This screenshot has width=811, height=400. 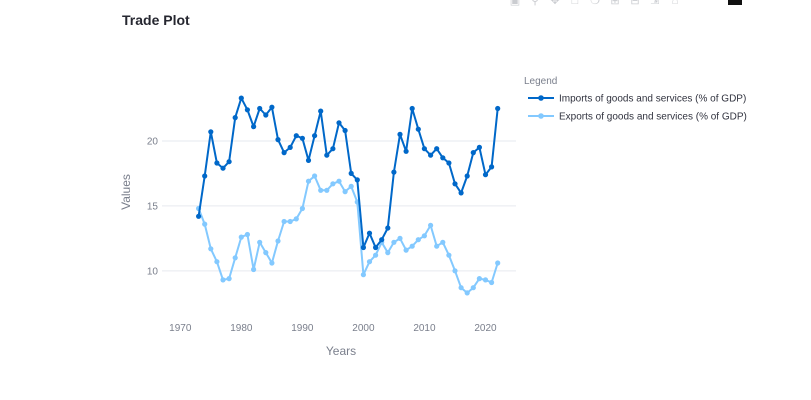 What do you see at coordinates (535, 3) in the screenshot?
I see `zoom-icon: ⚲` at bounding box center [535, 3].